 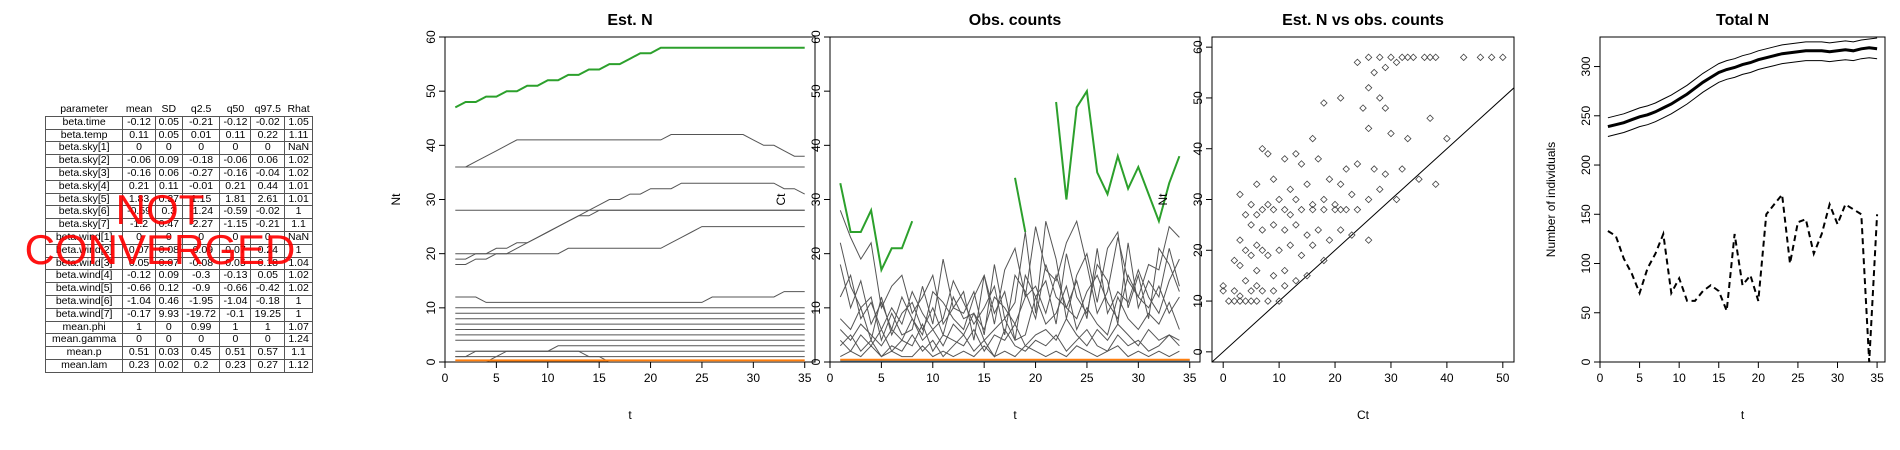 I want to click on table-row: beta.wind[4] -0.12 0.09 -0.3 -0.13 0.05 1.02, so click(x=178, y=277).